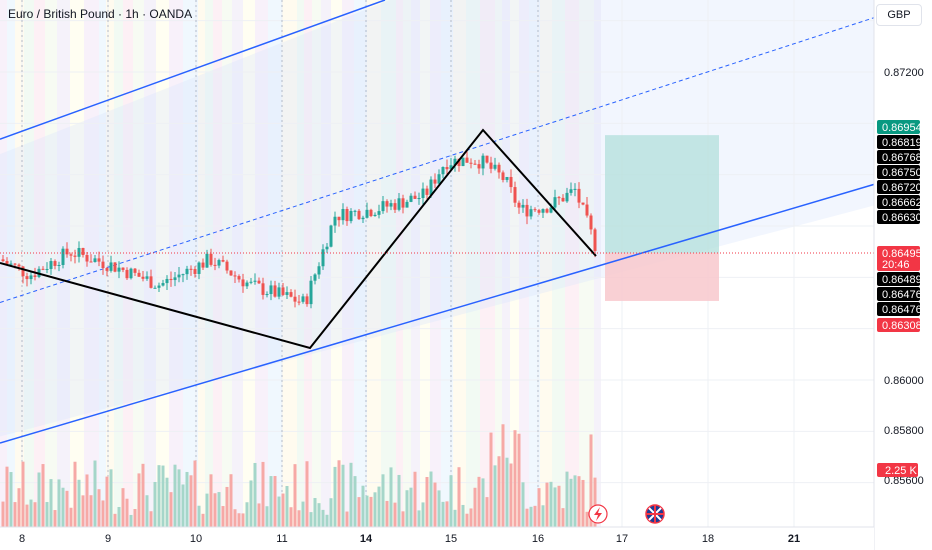 The image size is (932, 550). Describe the element at coordinates (904, 481) in the screenshot. I see `price-tick-label: 0.85600` at that location.